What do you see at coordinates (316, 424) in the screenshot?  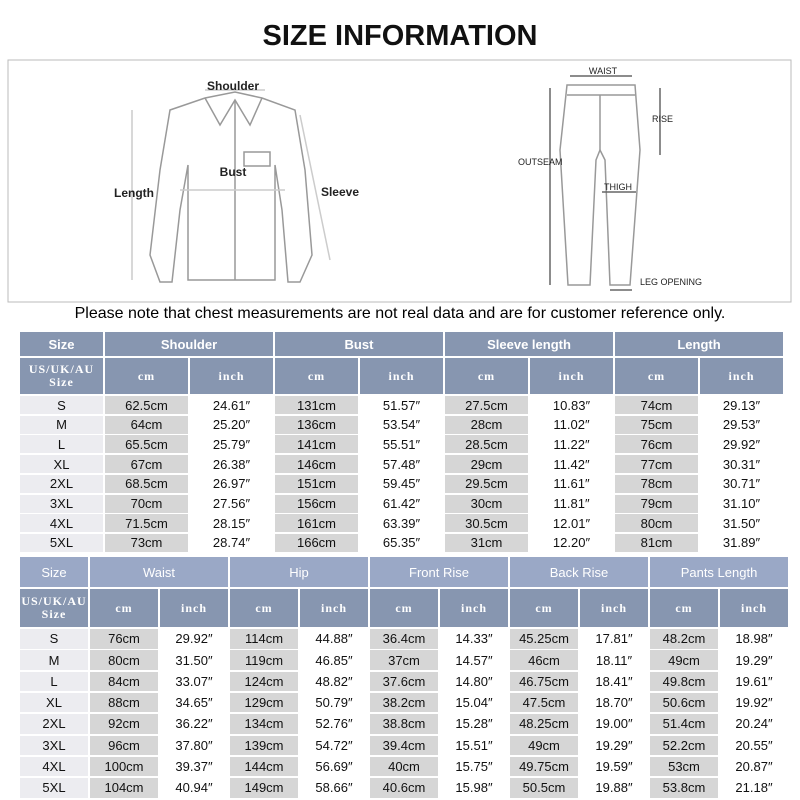 I see `value-cell: 136cm` at bounding box center [316, 424].